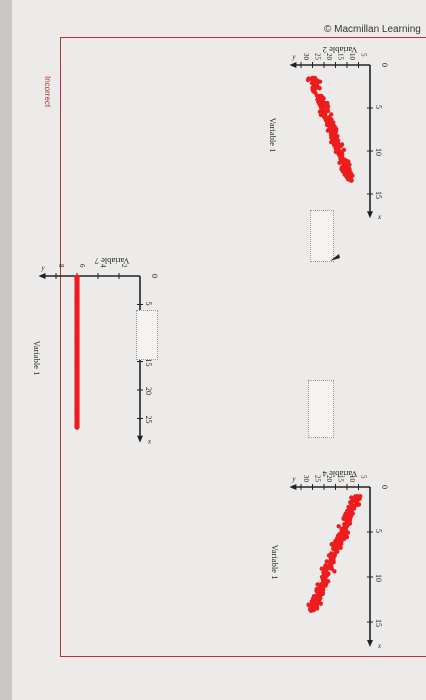 Image resolution: width=426 pixels, height=700 pixels. Describe the element at coordinates (112, 261) in the screenshot. I see `y-axis-title: Variable 7` at that location.